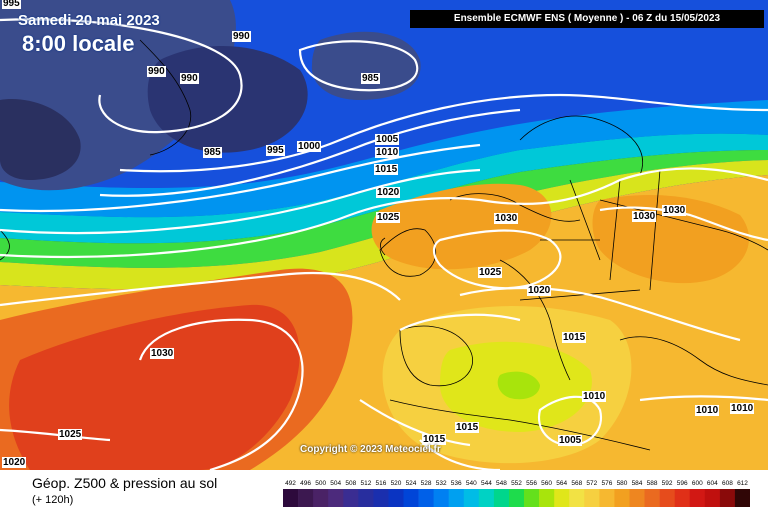 This screenshot has width=768, height=512. I want to click on color-scale-label: 508, so click(350, 483).